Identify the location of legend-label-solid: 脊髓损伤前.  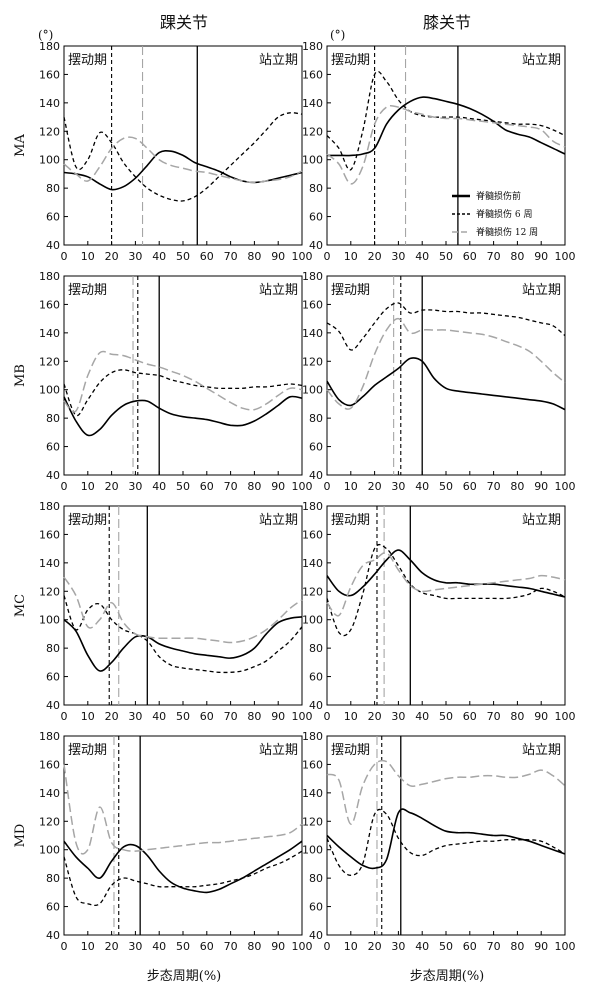
(498, 196).